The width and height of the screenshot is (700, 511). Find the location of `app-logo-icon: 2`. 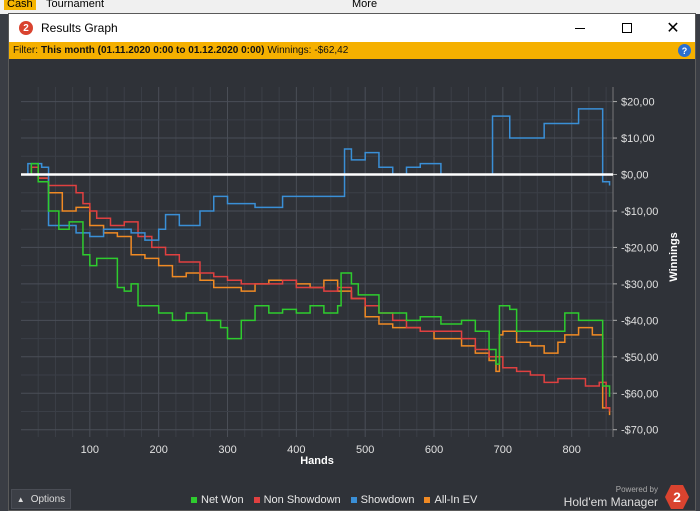

app-logo-icon: 2 is located at coordinates (26, 28).